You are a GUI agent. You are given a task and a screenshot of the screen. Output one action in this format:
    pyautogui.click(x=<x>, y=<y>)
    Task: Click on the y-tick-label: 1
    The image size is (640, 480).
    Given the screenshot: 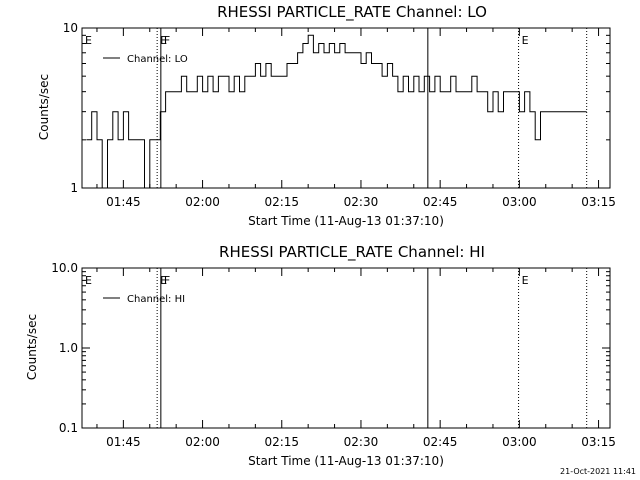 What is the action you would take?
    pyautogui.click(x=74, y=188)
    